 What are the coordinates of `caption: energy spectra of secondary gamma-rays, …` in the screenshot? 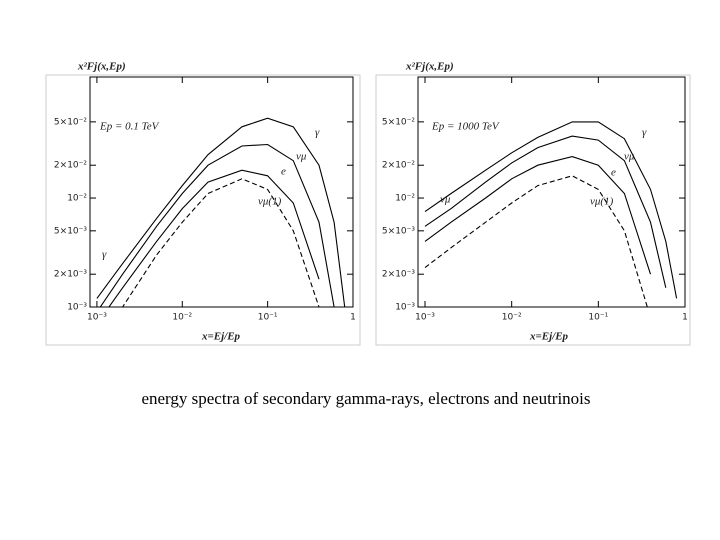 It's located at (365, 398).